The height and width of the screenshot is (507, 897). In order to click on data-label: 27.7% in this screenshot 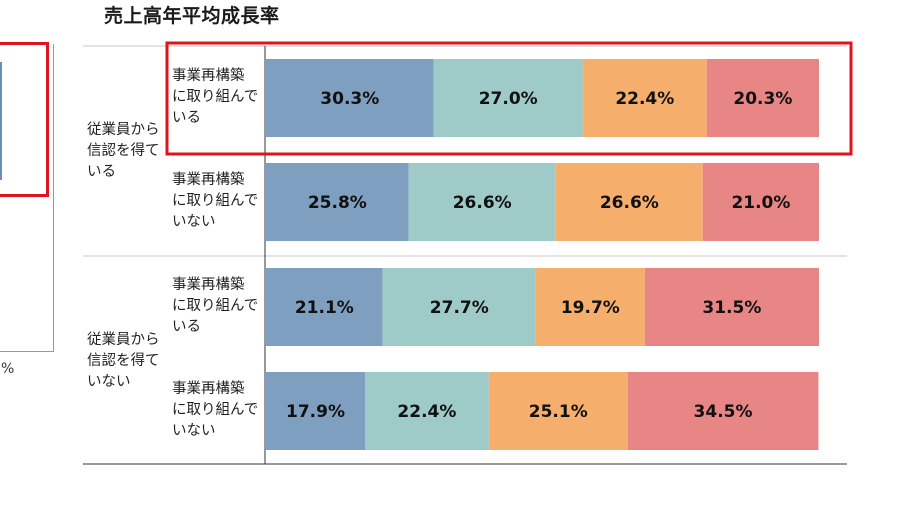, I will do `click(459, 308)`.